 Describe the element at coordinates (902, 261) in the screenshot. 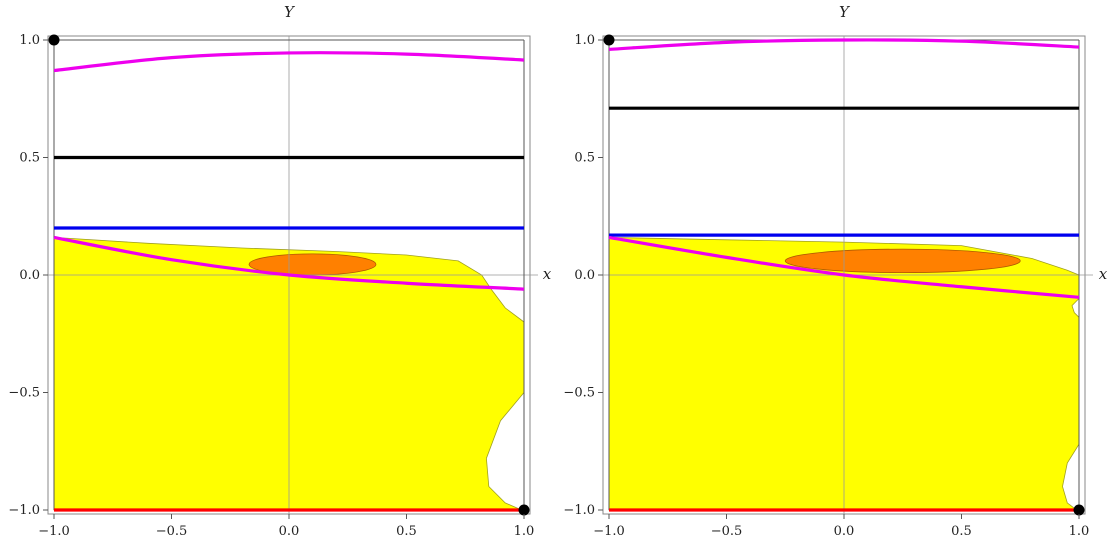

I see `region-orange` at that location.